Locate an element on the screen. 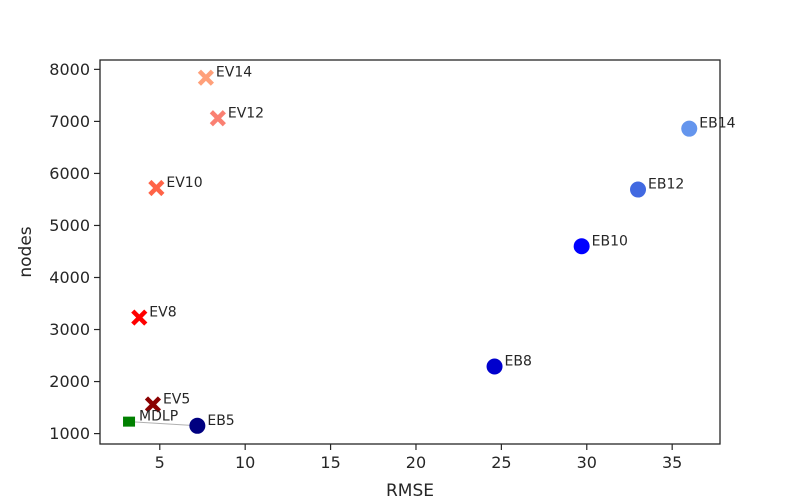  point-eb10 is located at coordinates (581, 246).